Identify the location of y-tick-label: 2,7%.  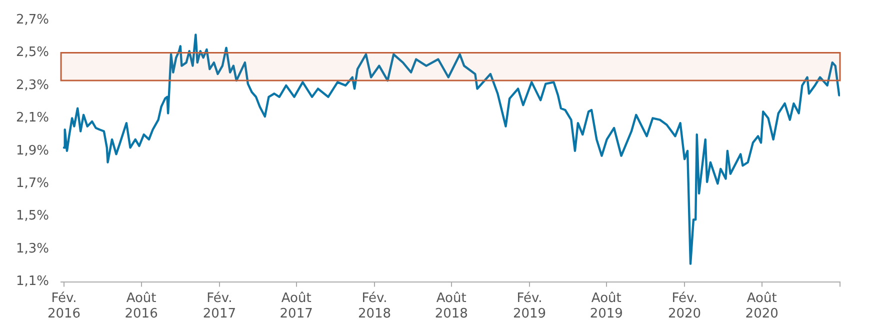
(33, 20).